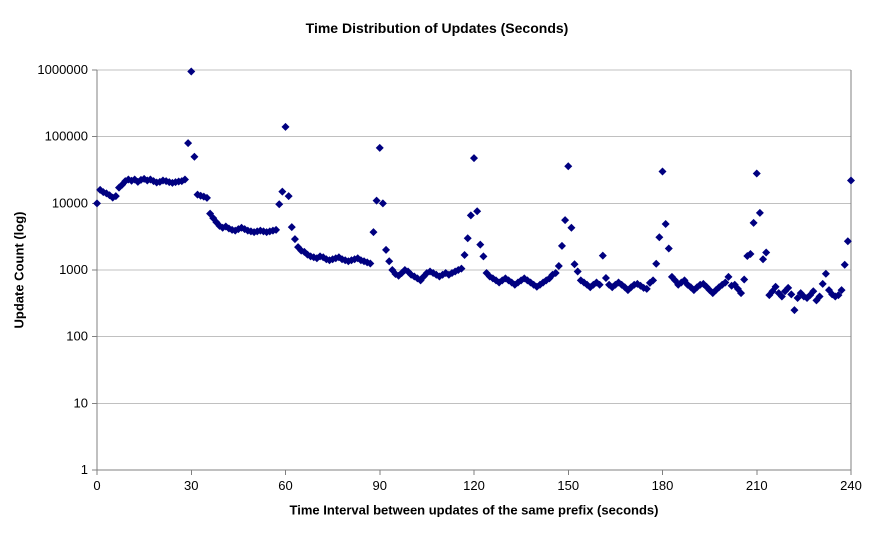 The height and width of the screenshot is (538, 875). I want to click on y-tick-label: 1, so click(84, 469).